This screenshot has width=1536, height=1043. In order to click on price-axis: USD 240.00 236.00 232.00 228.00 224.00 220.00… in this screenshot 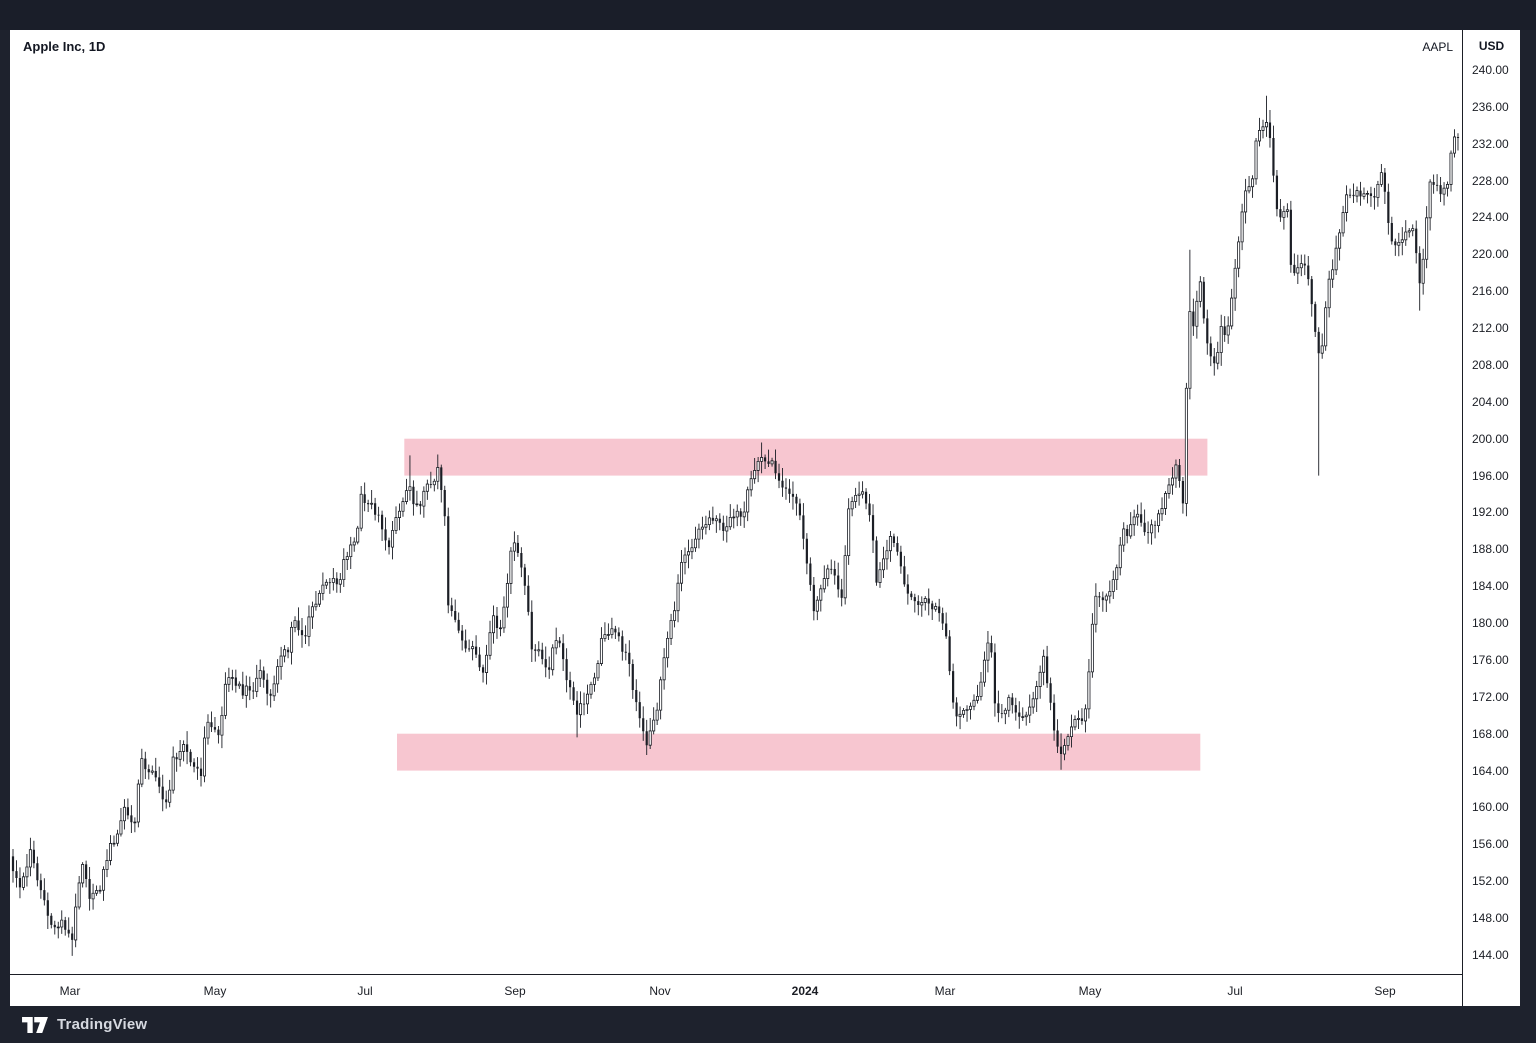, I will do `click(1491, 518)`.